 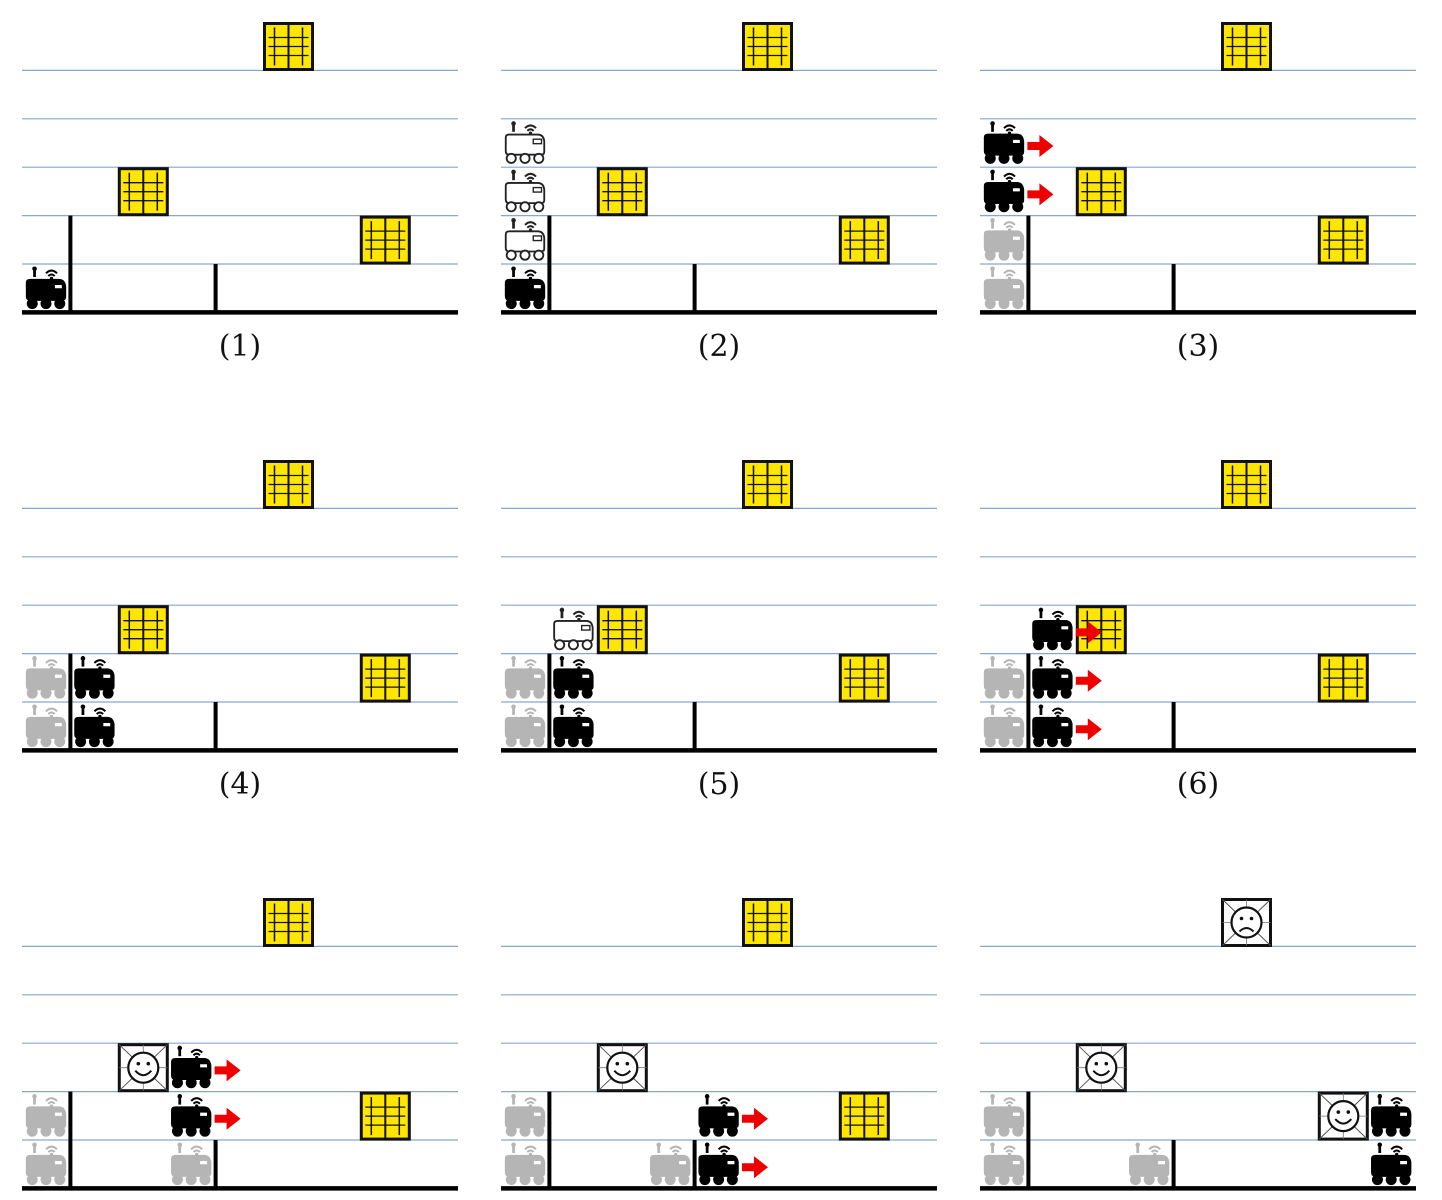 What do you see at coordinates (1198, 347) in the screenshot?
I see `panel-label-3: (3)` at bounding box center [1198, 347].